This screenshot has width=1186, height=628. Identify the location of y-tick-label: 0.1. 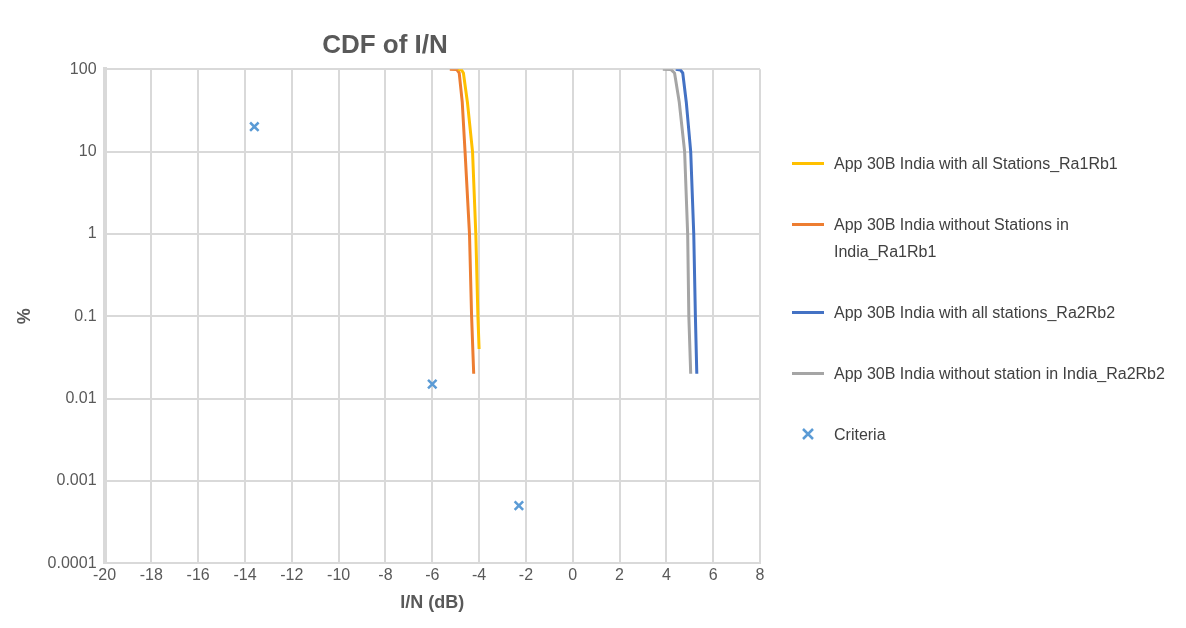
(85, 315).